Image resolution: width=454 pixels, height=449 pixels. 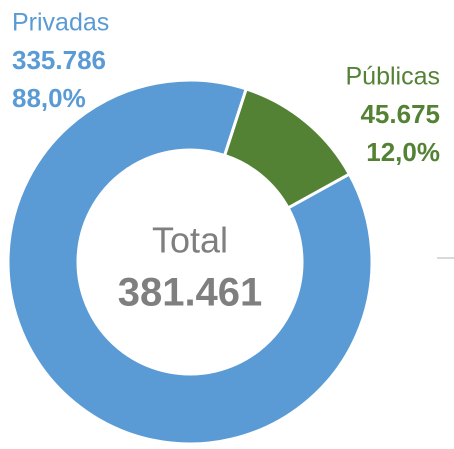 I want to click on total-label: 381.461, so click(x=190, y=293).